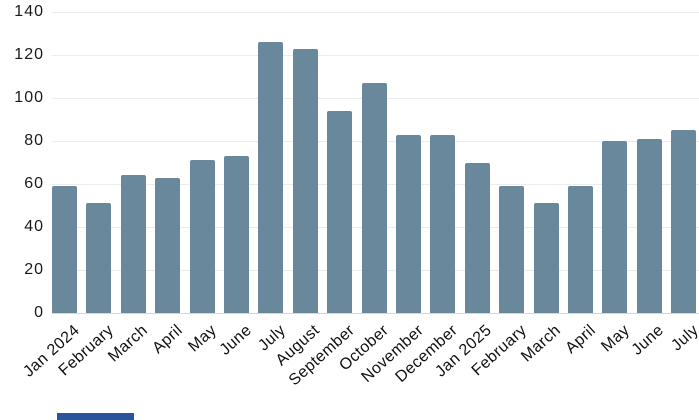 The height and width of the screenshot is (420, 699). I want to click on bar-august, so click(305, 180).